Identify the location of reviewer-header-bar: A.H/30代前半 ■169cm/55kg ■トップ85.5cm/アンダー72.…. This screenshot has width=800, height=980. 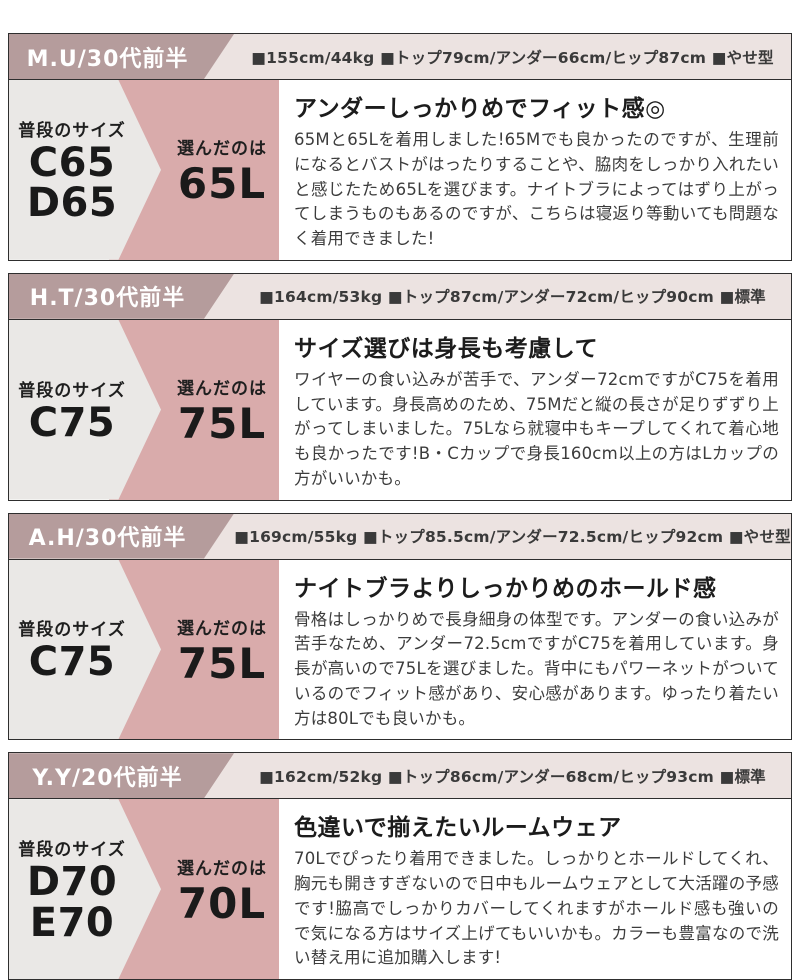
(400, 536).